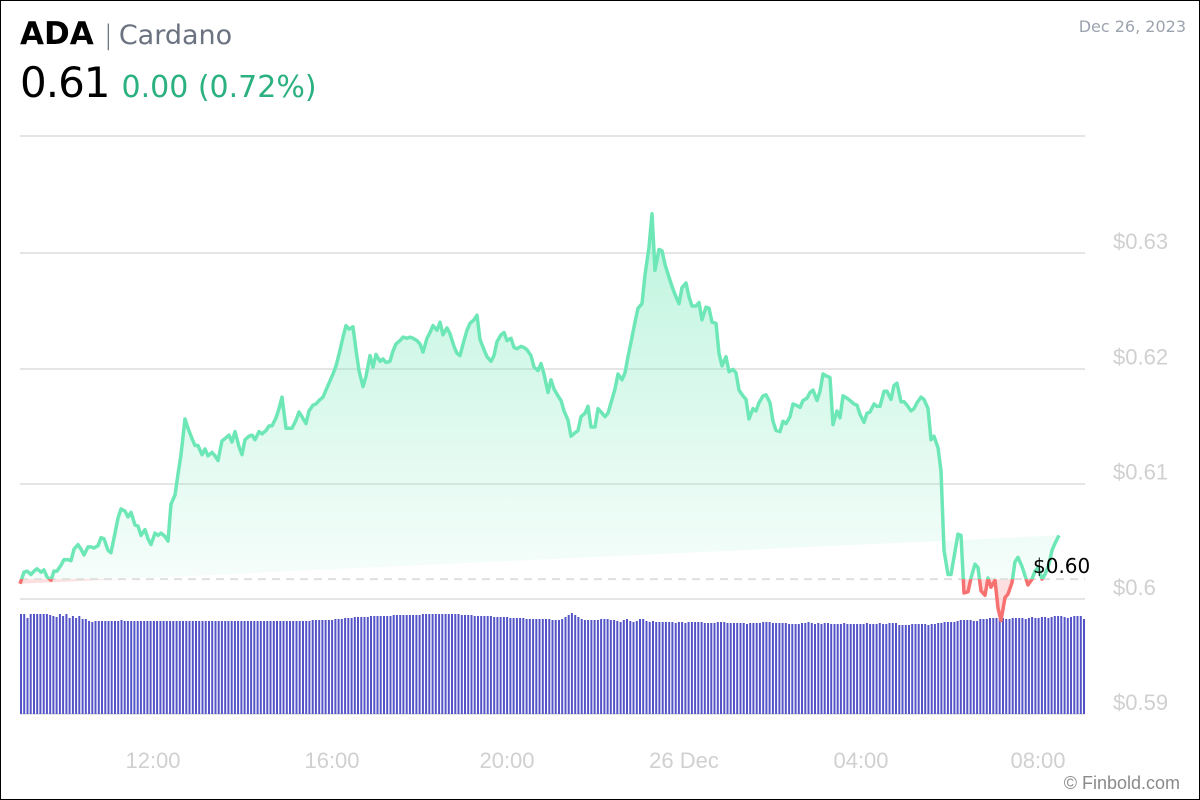  Describe the element at coordinates (1134, 587) in the screenshot. I see `y-tick-label: $0.6` at that location.